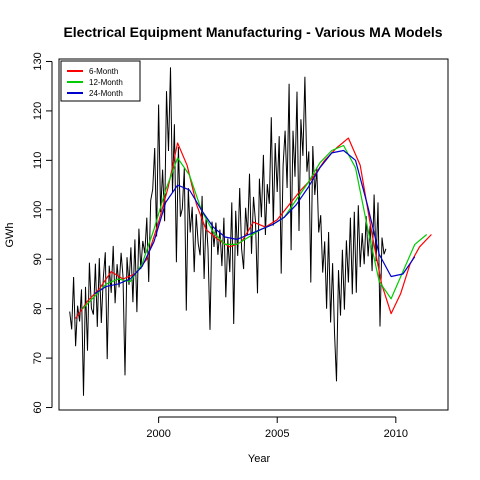  What do you see at coordinates (277, 434) in the screenshot?
I see `x-tick-label: 2005` at bounding box center [277, 434].